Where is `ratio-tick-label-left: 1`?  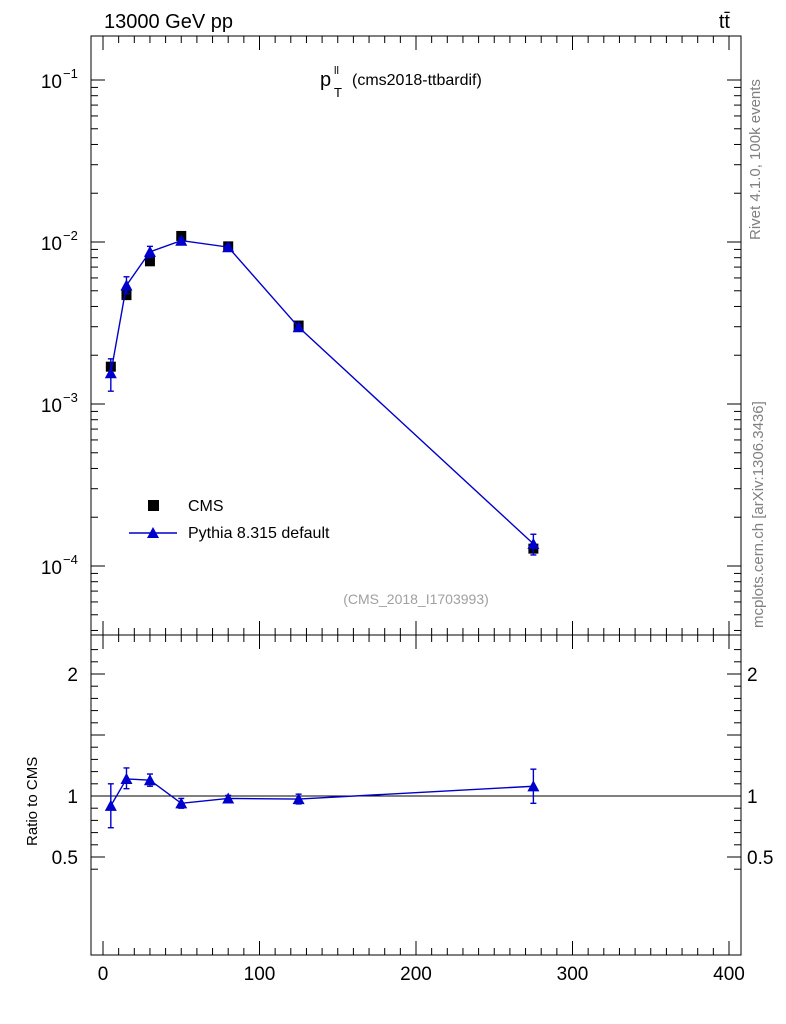 ratio-tick-label-left: 1 is located at coordinates (72, 797).